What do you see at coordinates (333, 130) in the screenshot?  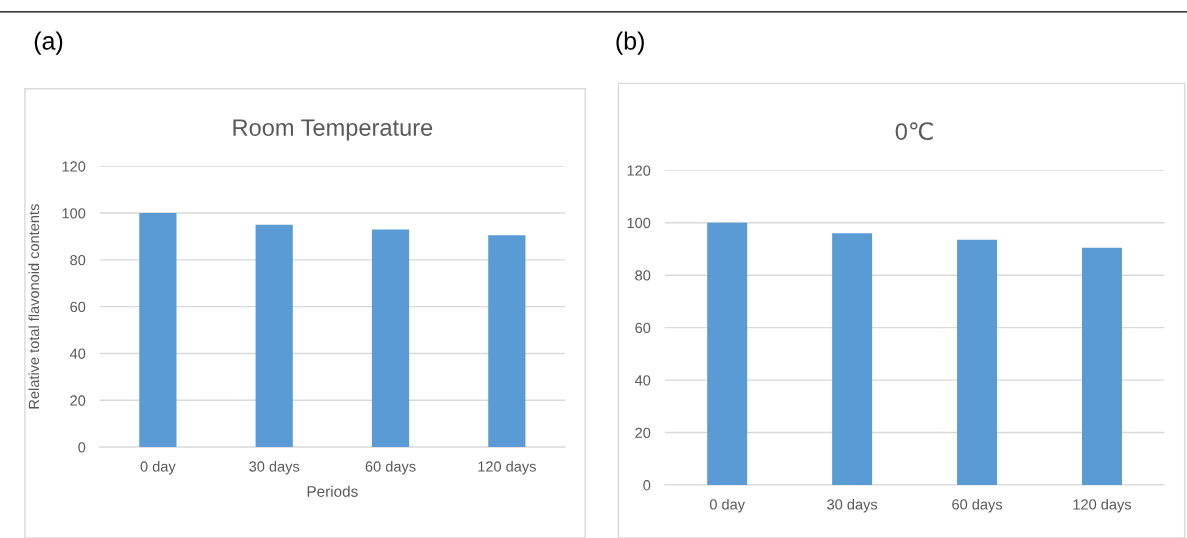 I see `chart-title: Room Temperature` at bounding box center [333, 130].